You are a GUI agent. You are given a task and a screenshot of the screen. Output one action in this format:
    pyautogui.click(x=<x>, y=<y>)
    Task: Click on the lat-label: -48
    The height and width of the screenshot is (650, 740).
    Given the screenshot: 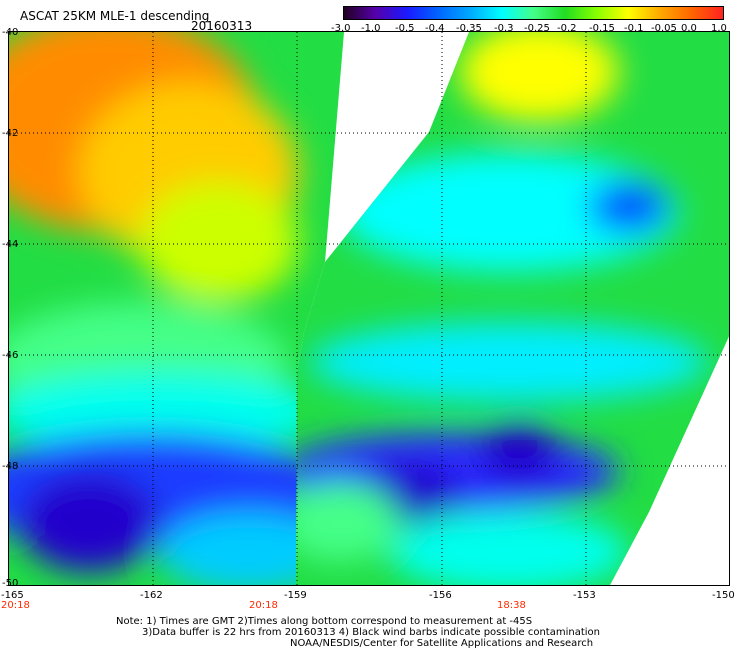 What is the action you would take?
    pyautogui.click(x=10, y=466)
    